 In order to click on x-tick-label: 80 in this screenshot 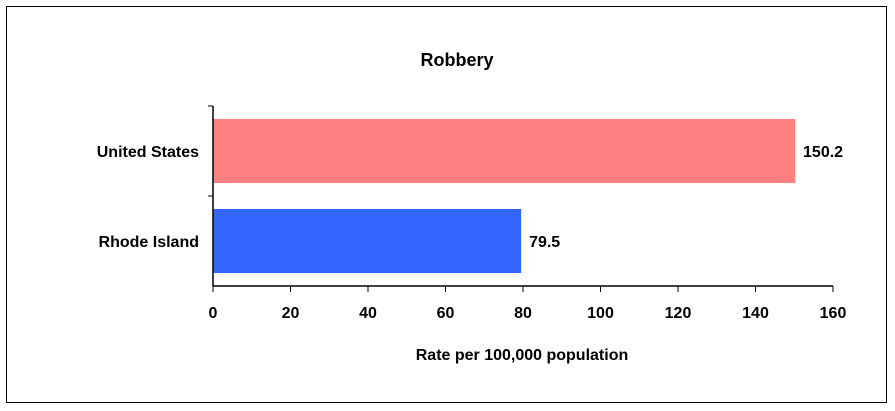, I will do `click(523, 313)`.